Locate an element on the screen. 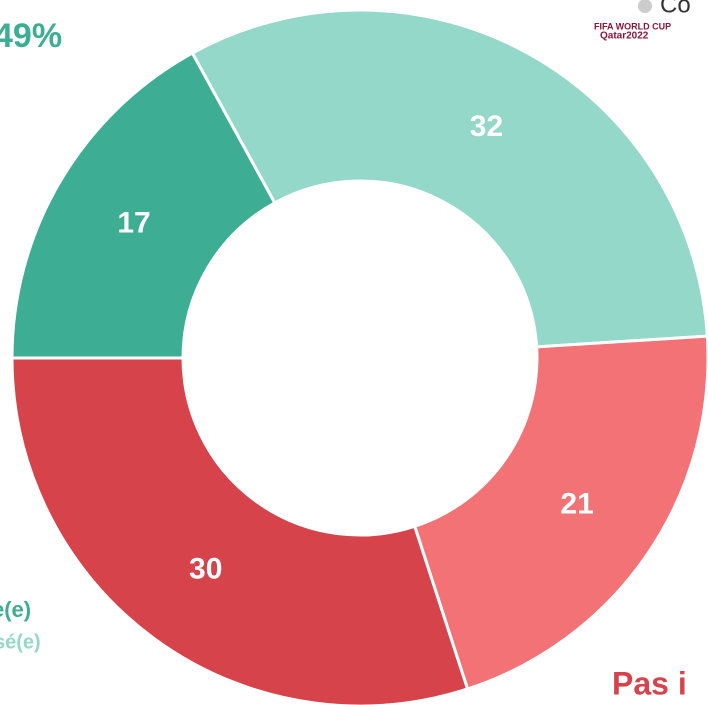 This screenshot has height=705, width=708. data-label: 30 is located at coordinates (205, 568).